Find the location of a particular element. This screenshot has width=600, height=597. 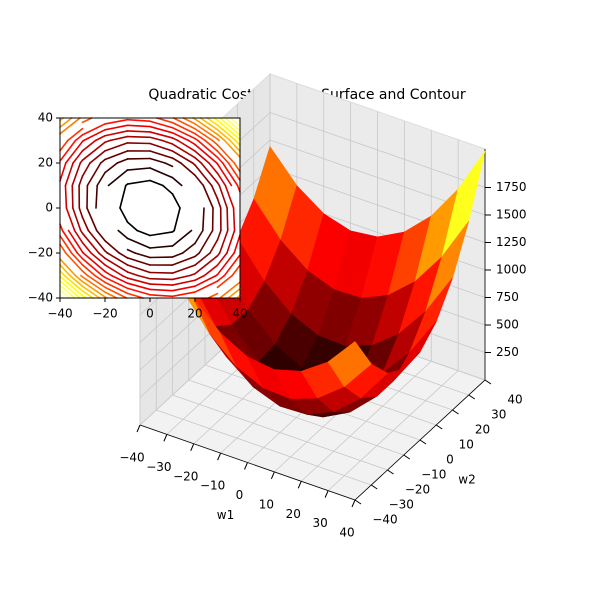

z-tick-label: 1000 is located at coordinates (511, 270).